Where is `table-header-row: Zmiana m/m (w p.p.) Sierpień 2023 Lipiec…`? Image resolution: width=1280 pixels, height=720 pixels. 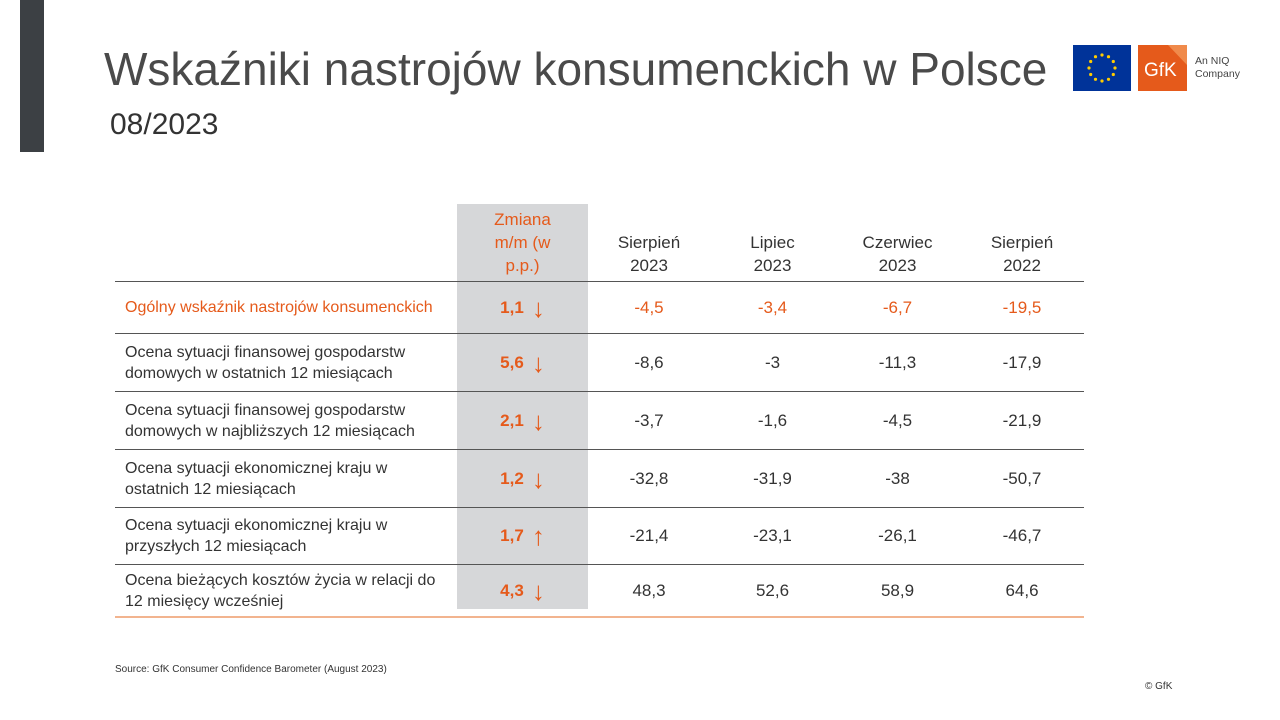 table-header-row: Zmiana m/m (w p.p.) Sierpień 2023 Lipiec… is located at coordinates (599, 243).